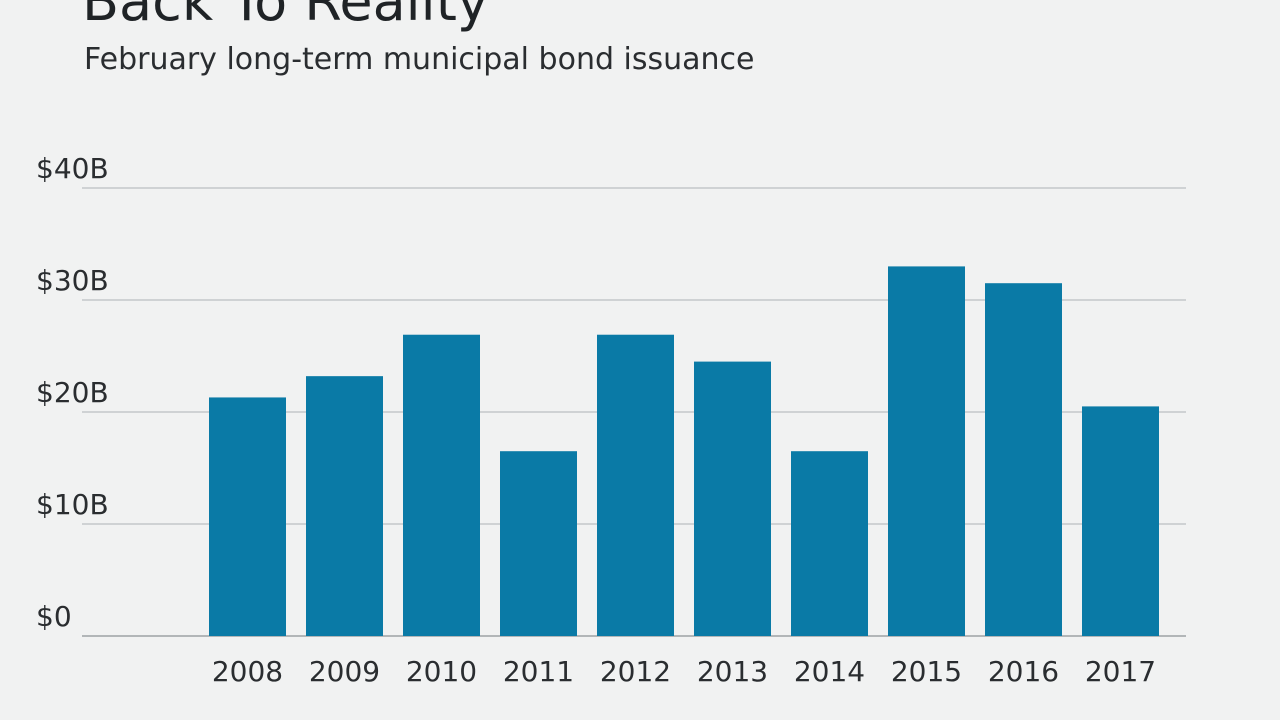 The width and height of the screenshot is (1280, 720). Describe the element at coordinates (285, 16) in the screenshot. I see `chart-title: Back To Reality` at that location.